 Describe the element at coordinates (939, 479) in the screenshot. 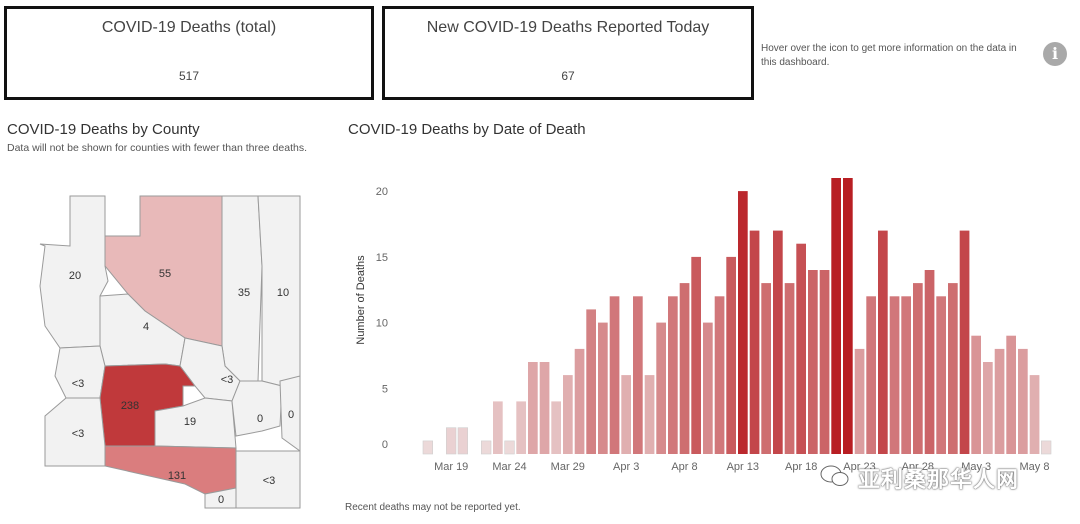

I see `watermark-text: 亚利桑那华人网` at that location.